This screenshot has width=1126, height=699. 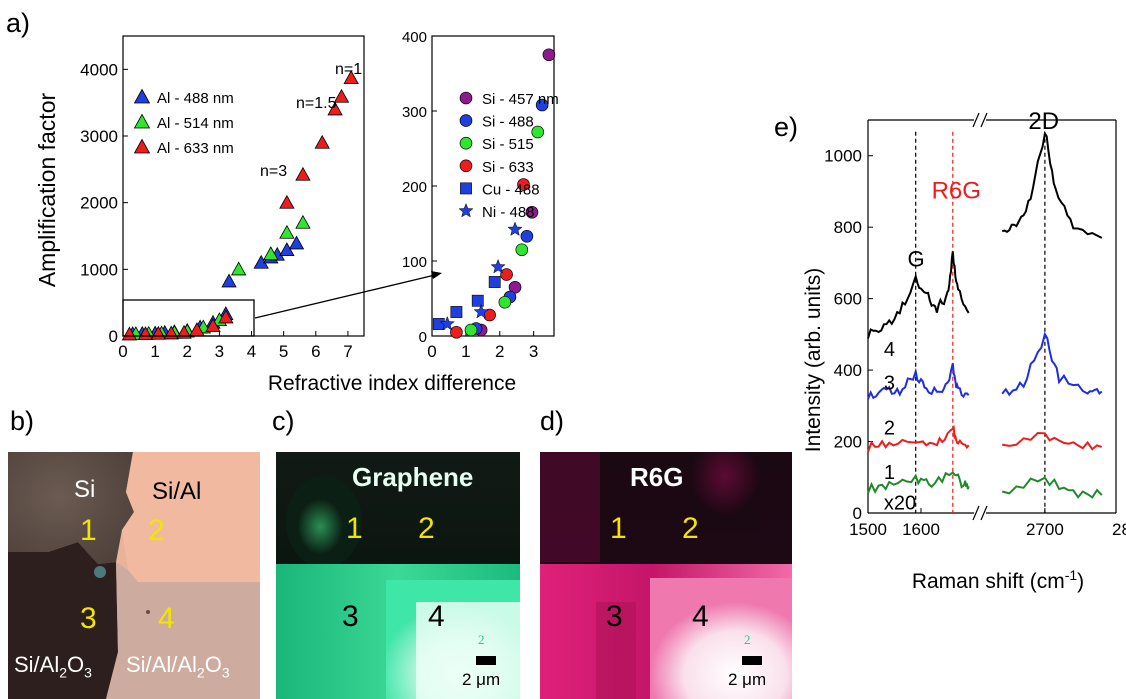 I want to click on a-left-xtick-label: 4, so click(x=251, y=351).